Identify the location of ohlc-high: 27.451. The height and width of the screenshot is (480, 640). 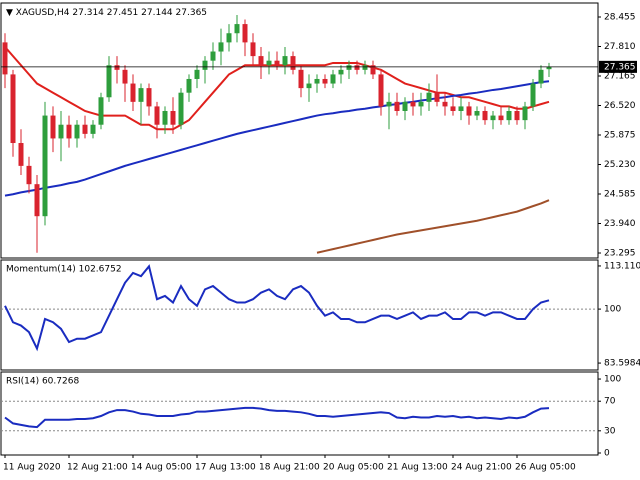
(123, 13).